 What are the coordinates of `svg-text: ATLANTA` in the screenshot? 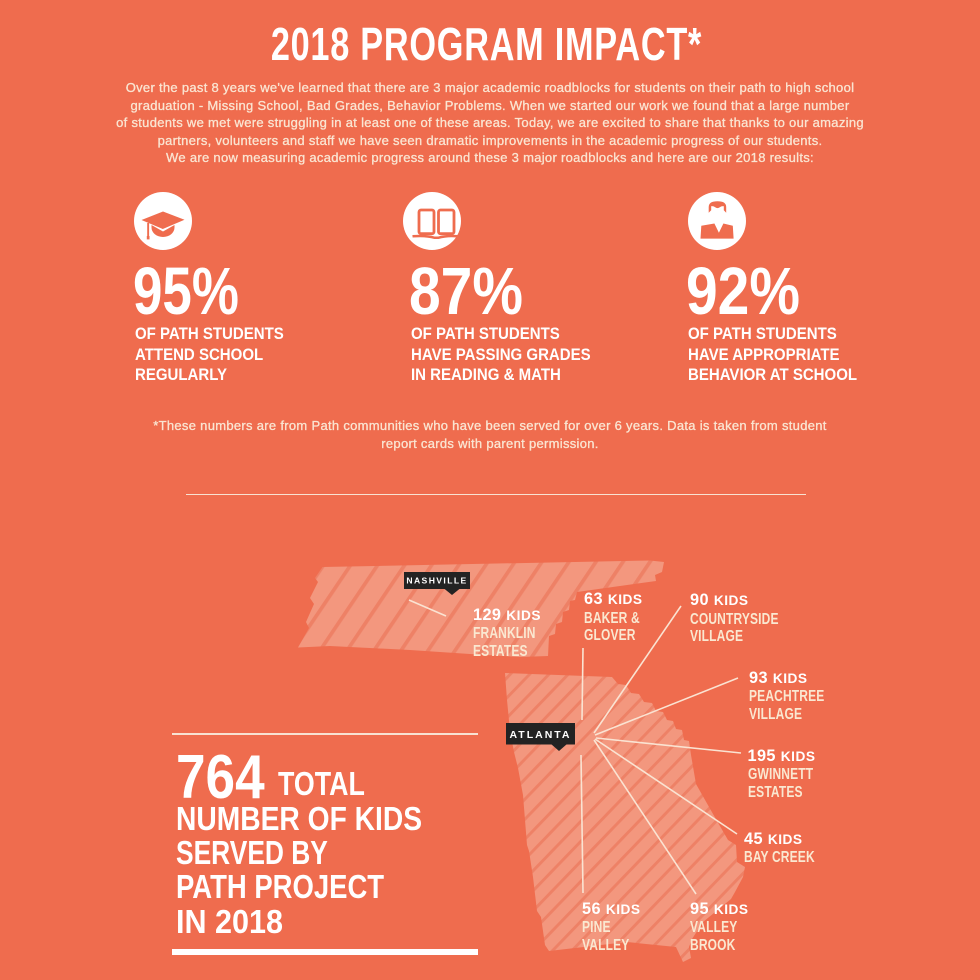 It's located at (540, 735).